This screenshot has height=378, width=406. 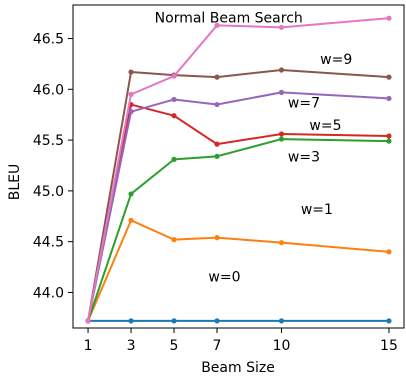 I want to click on series-annotation: w=1, so click(x=317, y=210).